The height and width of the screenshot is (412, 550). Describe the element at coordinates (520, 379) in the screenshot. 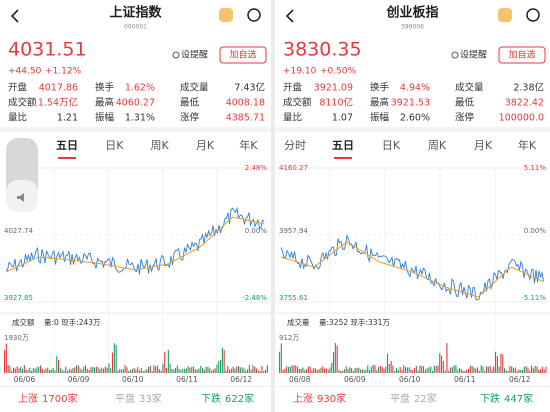

I see `date-label: 06/12` at that location.